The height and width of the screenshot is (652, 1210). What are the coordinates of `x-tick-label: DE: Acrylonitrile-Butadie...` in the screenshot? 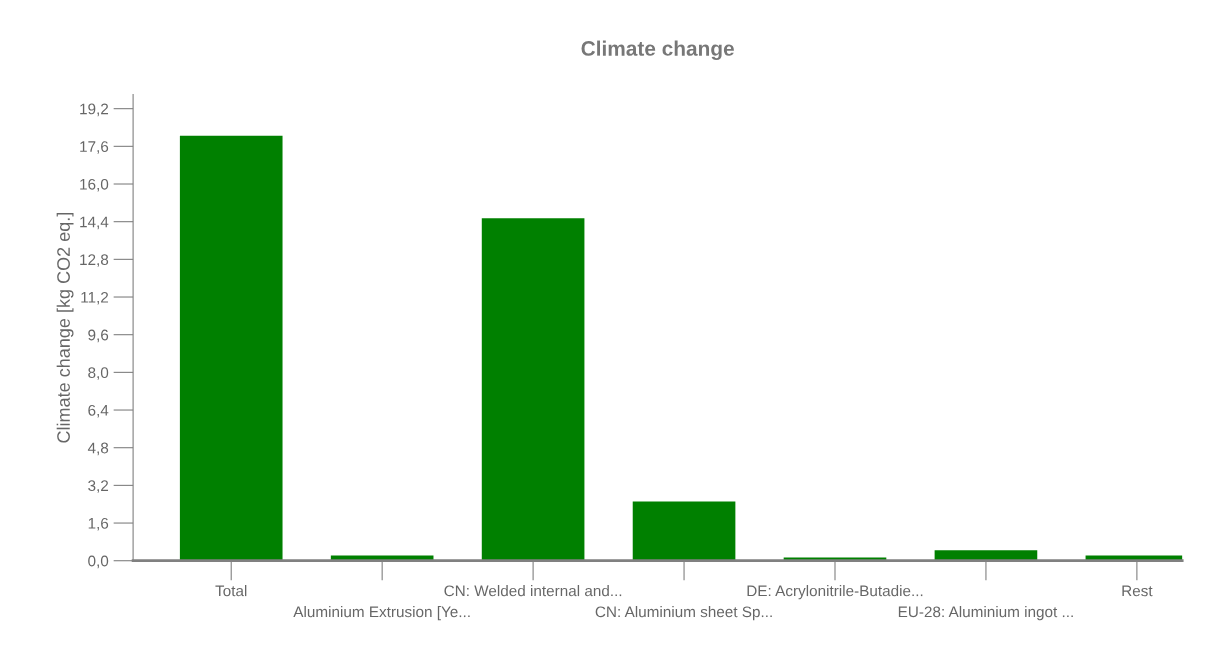 It's located at (835, 592).